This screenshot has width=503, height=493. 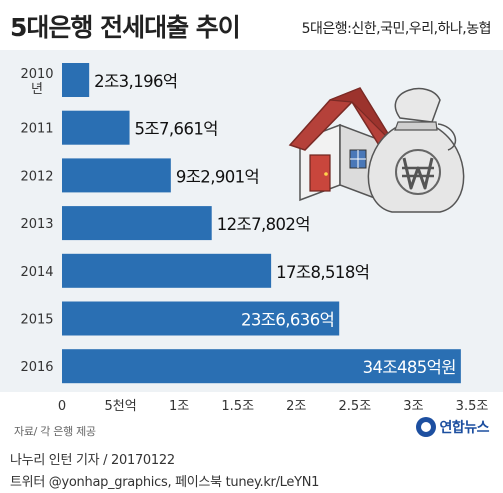 I want to click on author-credit: 나누리 인턴 기자 / 20170122, so click(x=92, y=460).